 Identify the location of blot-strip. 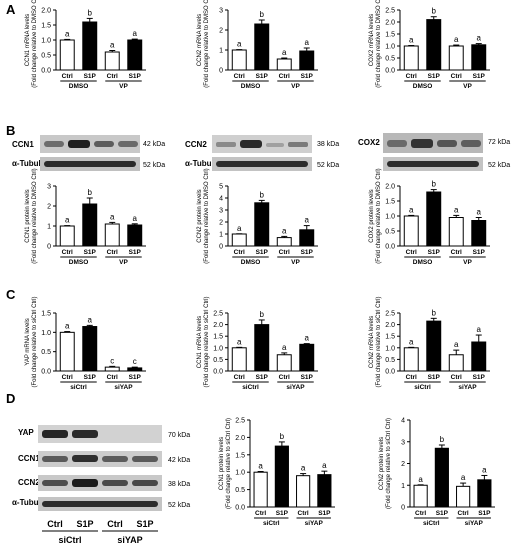
(100, 483).